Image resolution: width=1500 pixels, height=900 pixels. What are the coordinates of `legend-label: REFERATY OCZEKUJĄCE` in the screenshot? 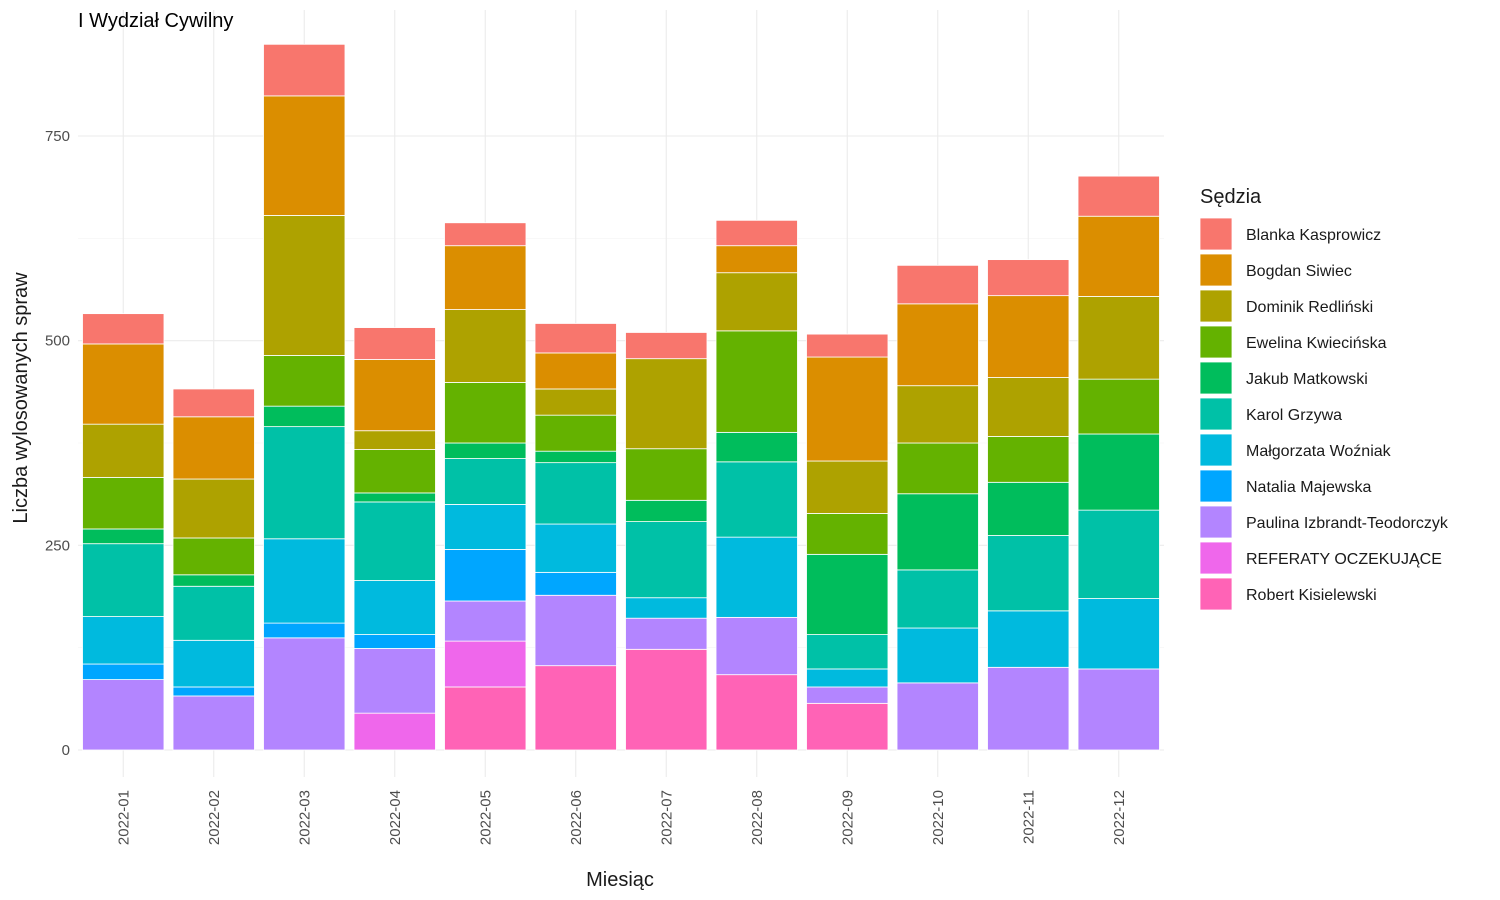 It's located at (1344, 559).